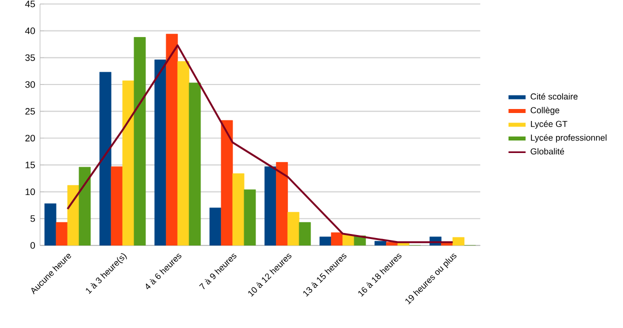  What do you see at coordinates (545, 110) in the screenshot?
I see `legend-label: Collège` at bounding box center [545, 110].